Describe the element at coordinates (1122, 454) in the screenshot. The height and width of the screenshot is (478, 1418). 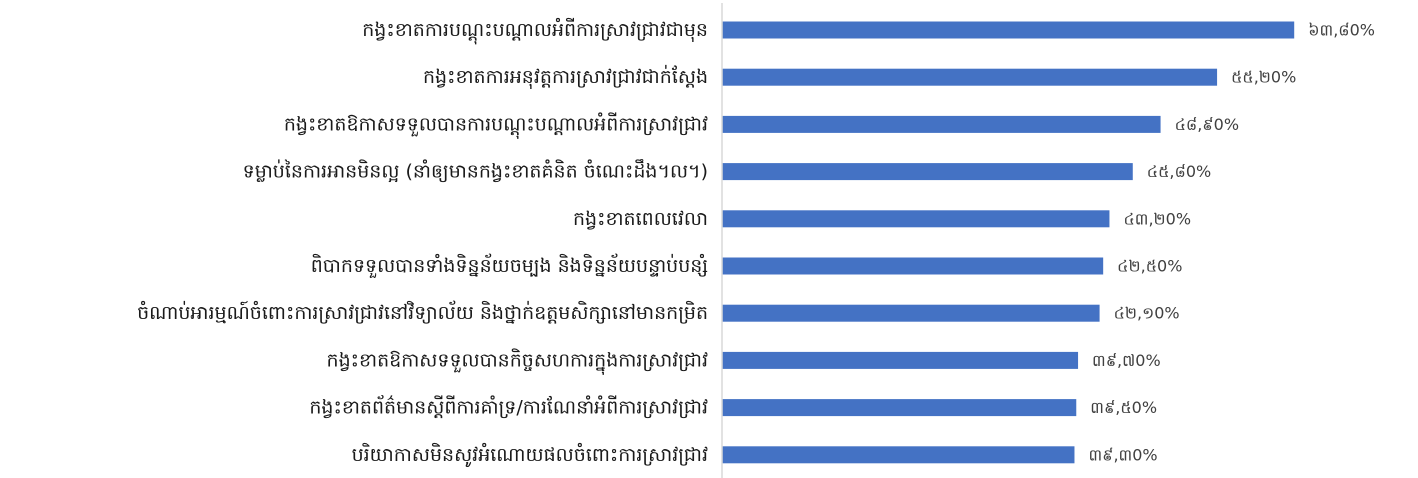
I see `data-label: ៣៩,៣0%` at that location.